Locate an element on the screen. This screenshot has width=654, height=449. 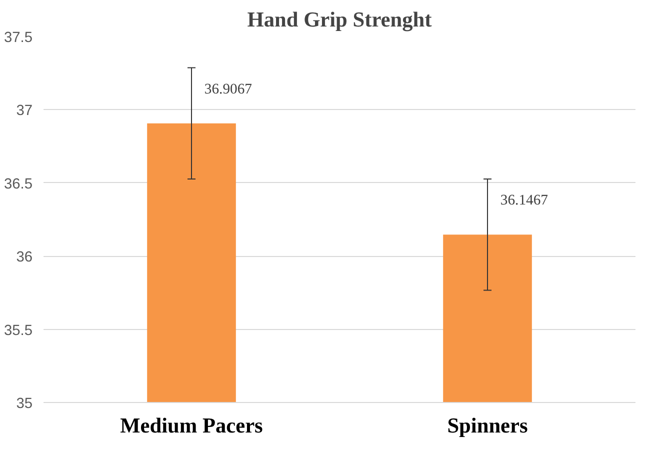
chart-title: Hand Grip Strenght is located at coordinates (340, 20).